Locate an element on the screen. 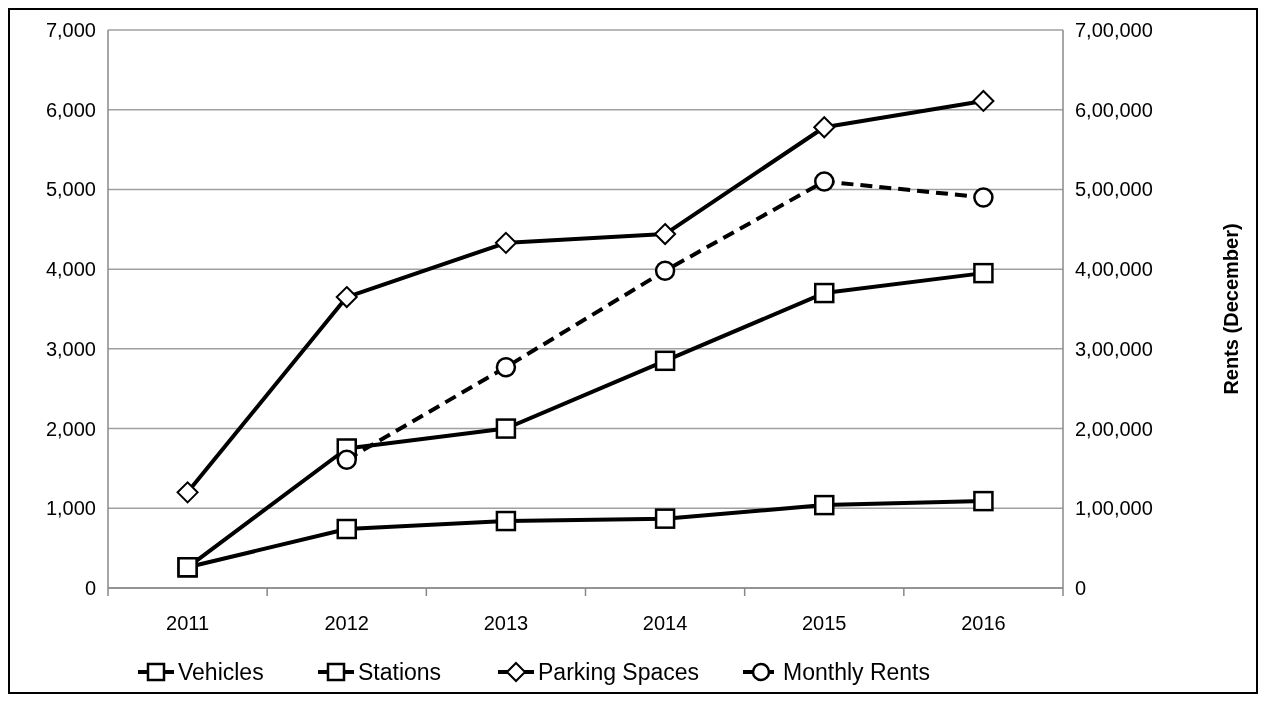 The height and width of the screenshot is (702, 1266). x-tick-label: 2011 is located at coordinates (188, 623).